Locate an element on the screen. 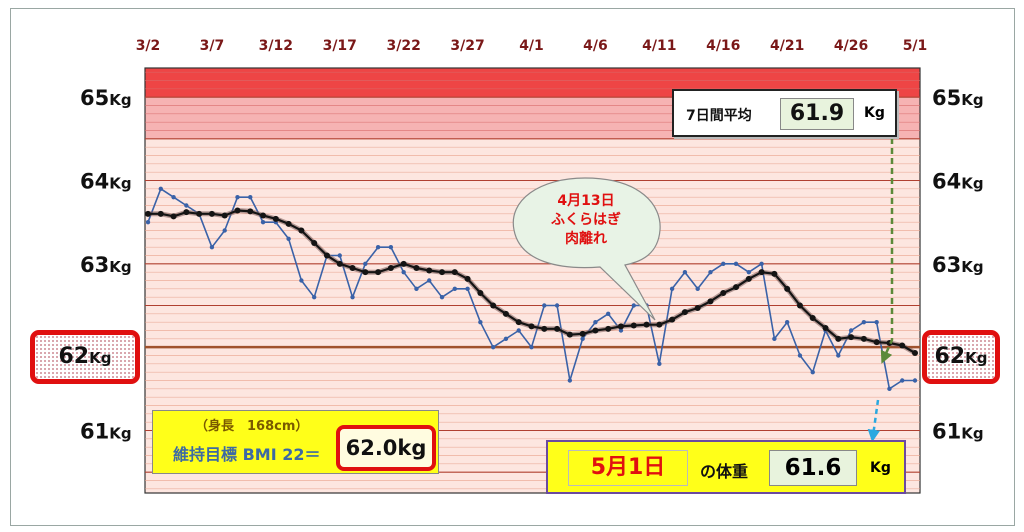 The image size is (1024, 532). y-tick-label-right: 64Kg is located at coordinates (958, 182).